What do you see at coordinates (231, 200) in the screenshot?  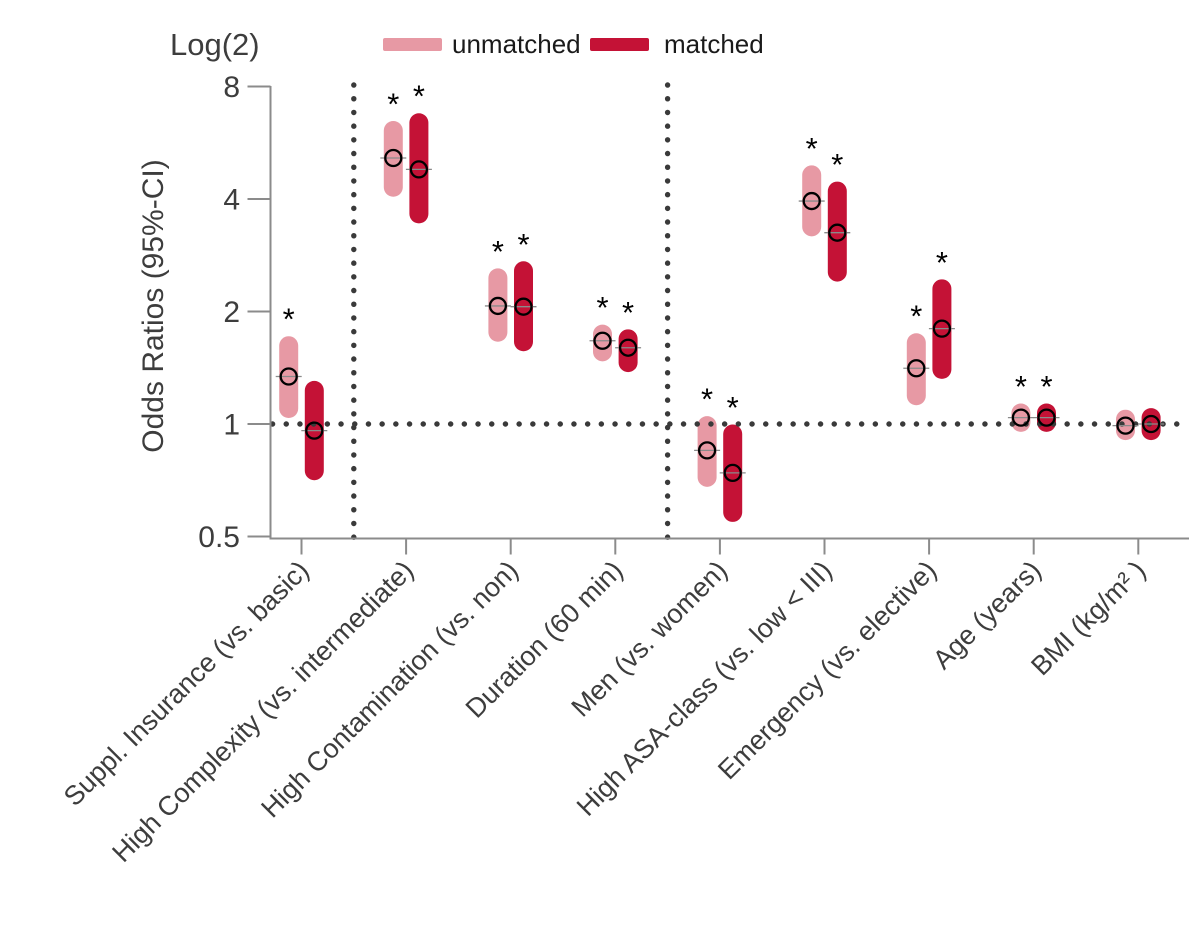 I see `y-tick-label: 4` at bounding box center [231, 200].